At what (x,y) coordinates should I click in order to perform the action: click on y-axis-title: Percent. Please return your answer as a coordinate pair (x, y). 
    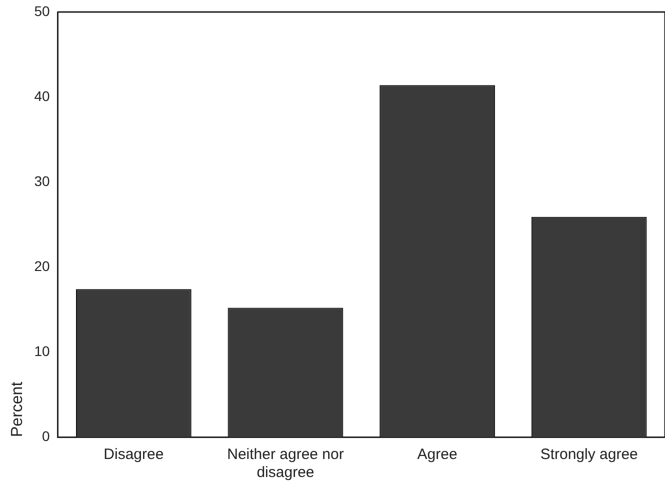
    Looking at the image, I should click on (17, 409).